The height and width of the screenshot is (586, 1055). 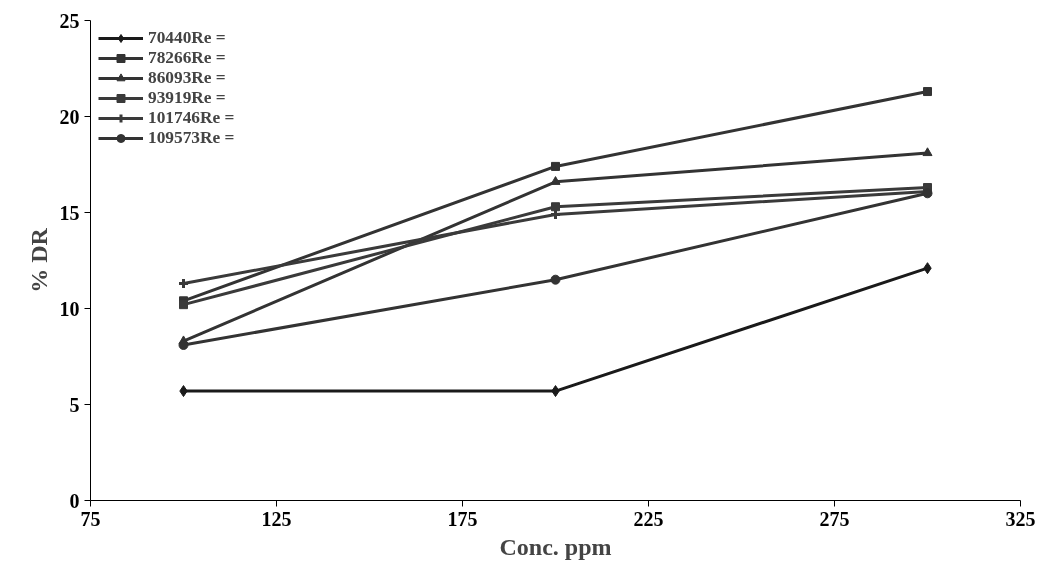 What do you see at coordinates (69, 212) in the screenshot?
I see `y-tick-label: 15` at bounding box center [69, 212].